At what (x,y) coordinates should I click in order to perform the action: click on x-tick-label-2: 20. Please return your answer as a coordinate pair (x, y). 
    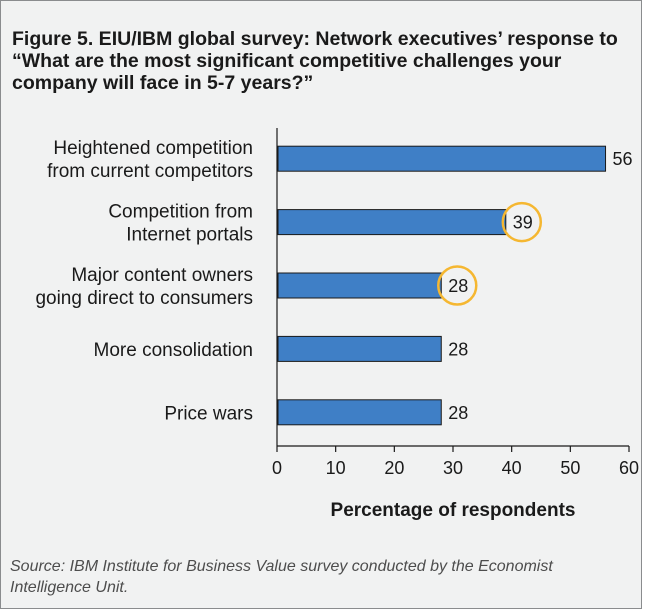
    Looking at the image, I should click on (394, 468).